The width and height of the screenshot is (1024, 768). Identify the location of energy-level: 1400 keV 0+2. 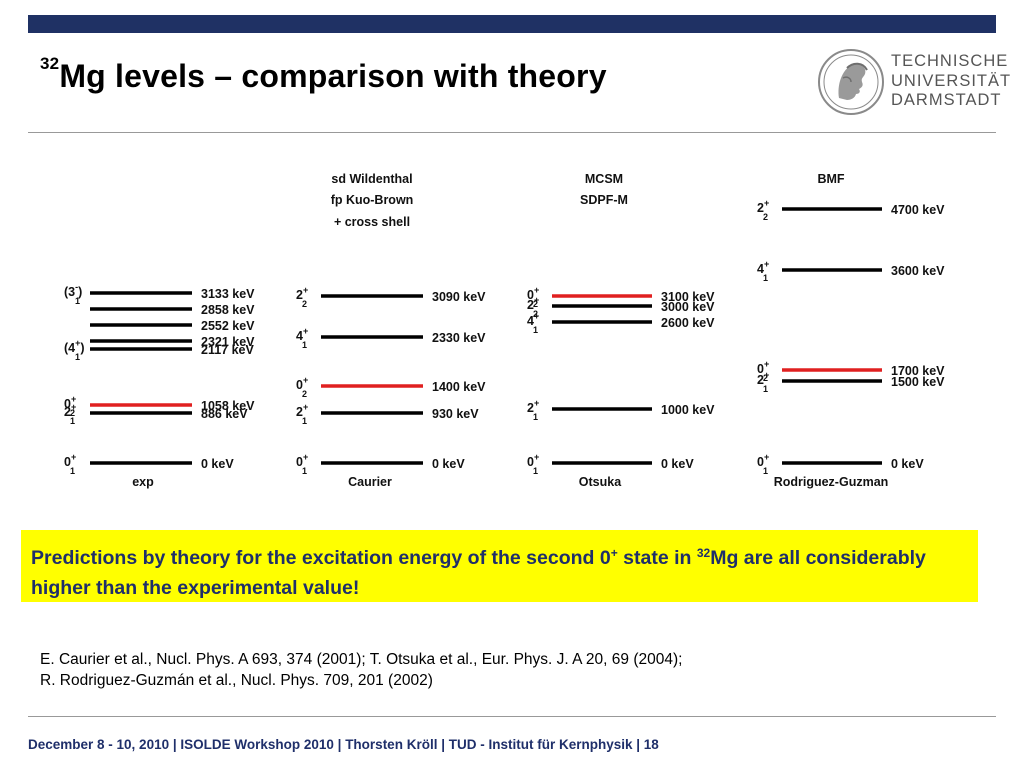
(391, 387).